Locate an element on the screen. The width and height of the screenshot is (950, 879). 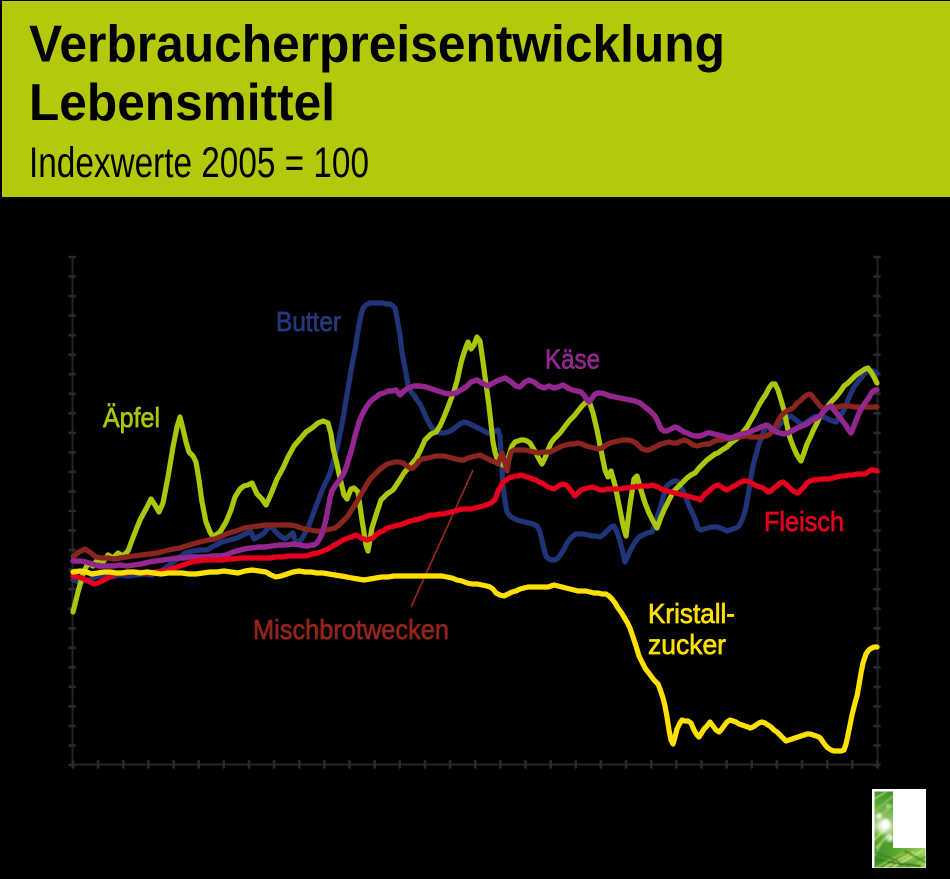
svg-text: Verbraucherpreisentwicklung is located at coordinates (377, 45).